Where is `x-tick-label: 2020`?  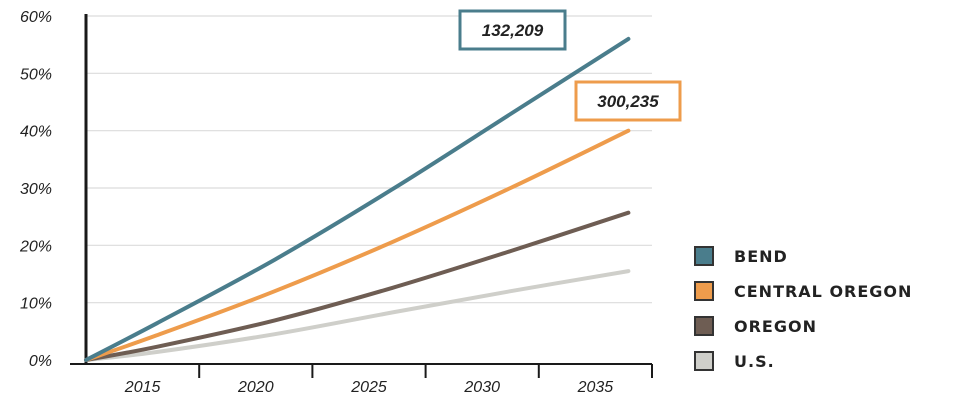
x-tick-label: 2020 is located at coordinates (255, 387).